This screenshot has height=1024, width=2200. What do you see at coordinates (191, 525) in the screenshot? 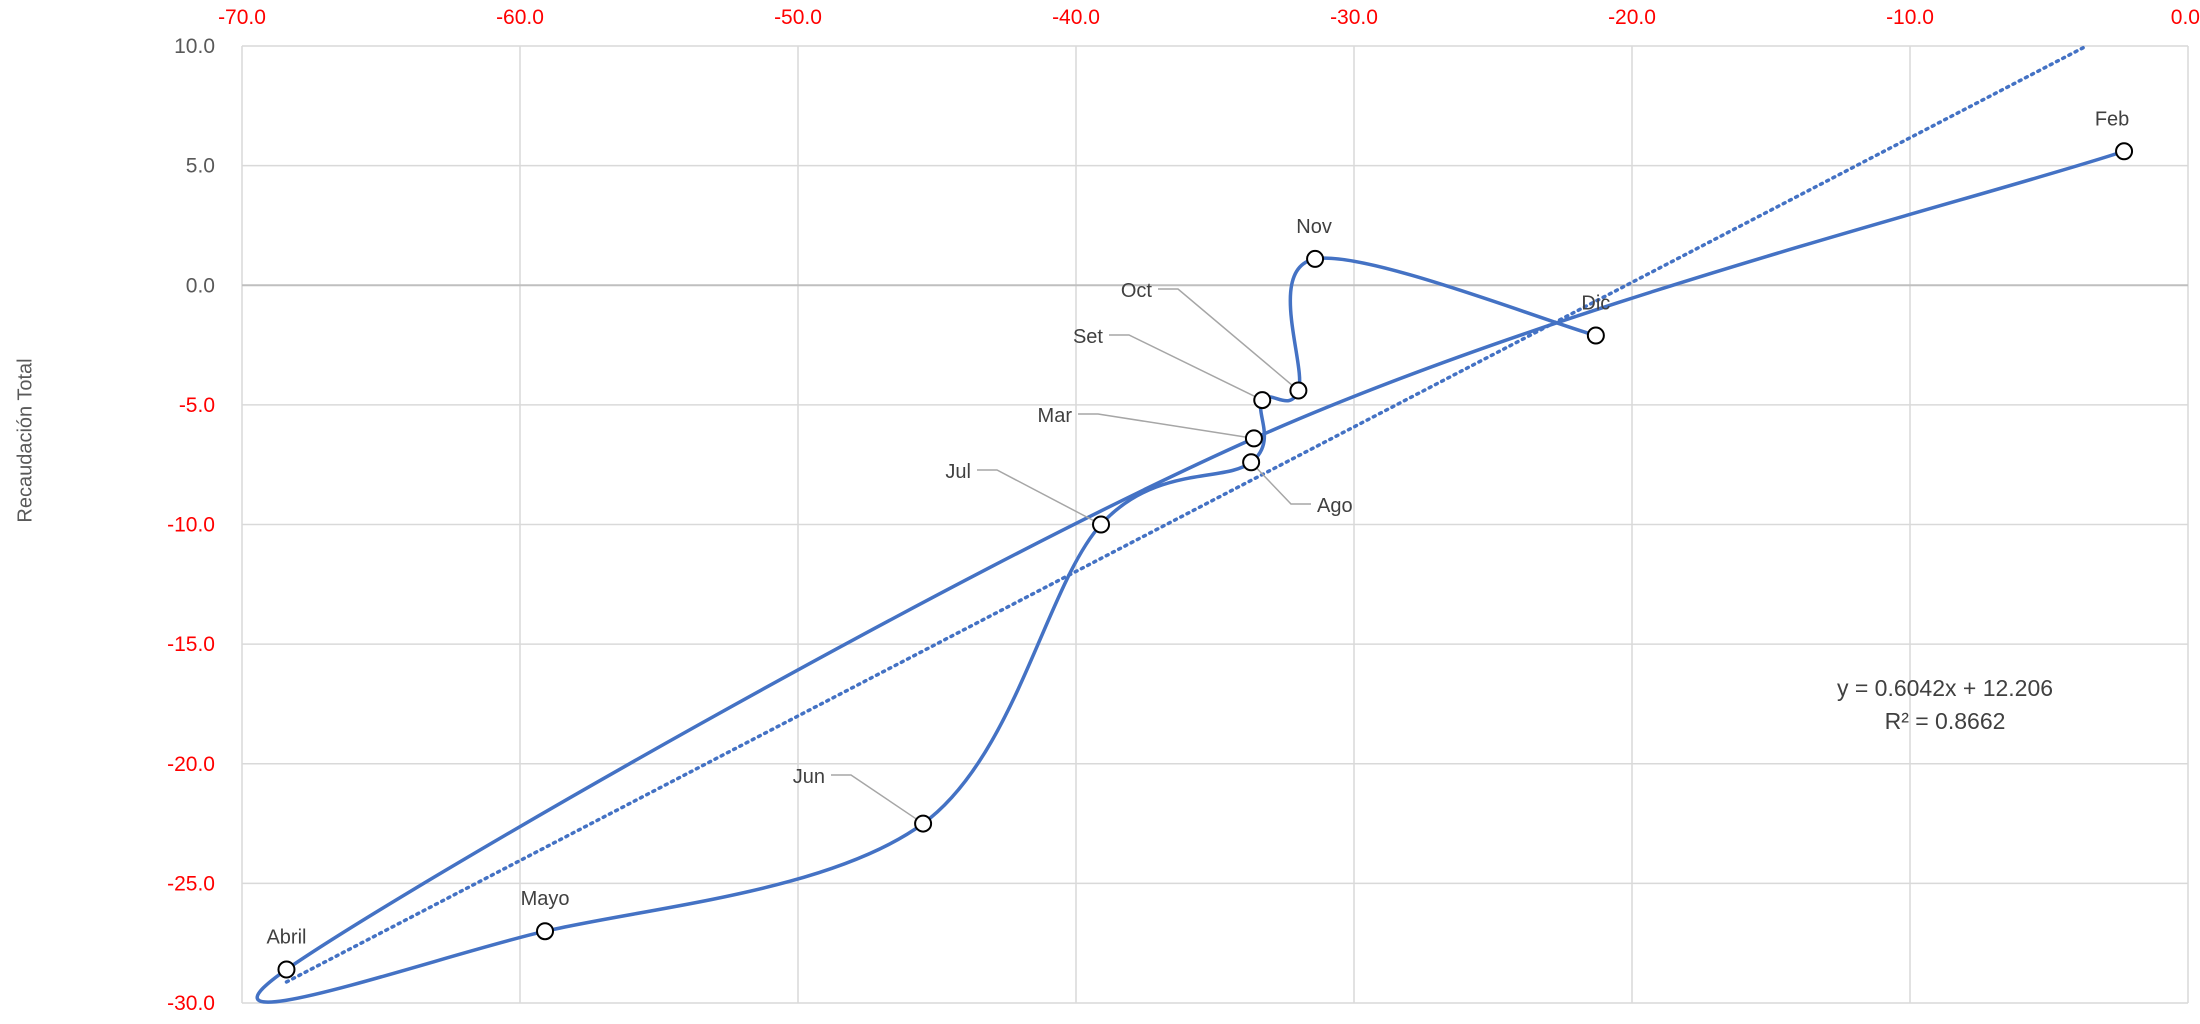
I see `y-tick-label: -10.0` at bounding box center [191, 525].